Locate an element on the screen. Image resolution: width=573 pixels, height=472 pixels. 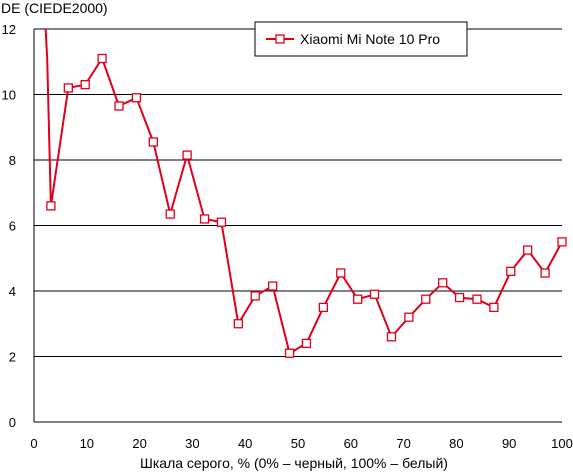
y-tick-label: 4 is located at coordinates (12, 291).